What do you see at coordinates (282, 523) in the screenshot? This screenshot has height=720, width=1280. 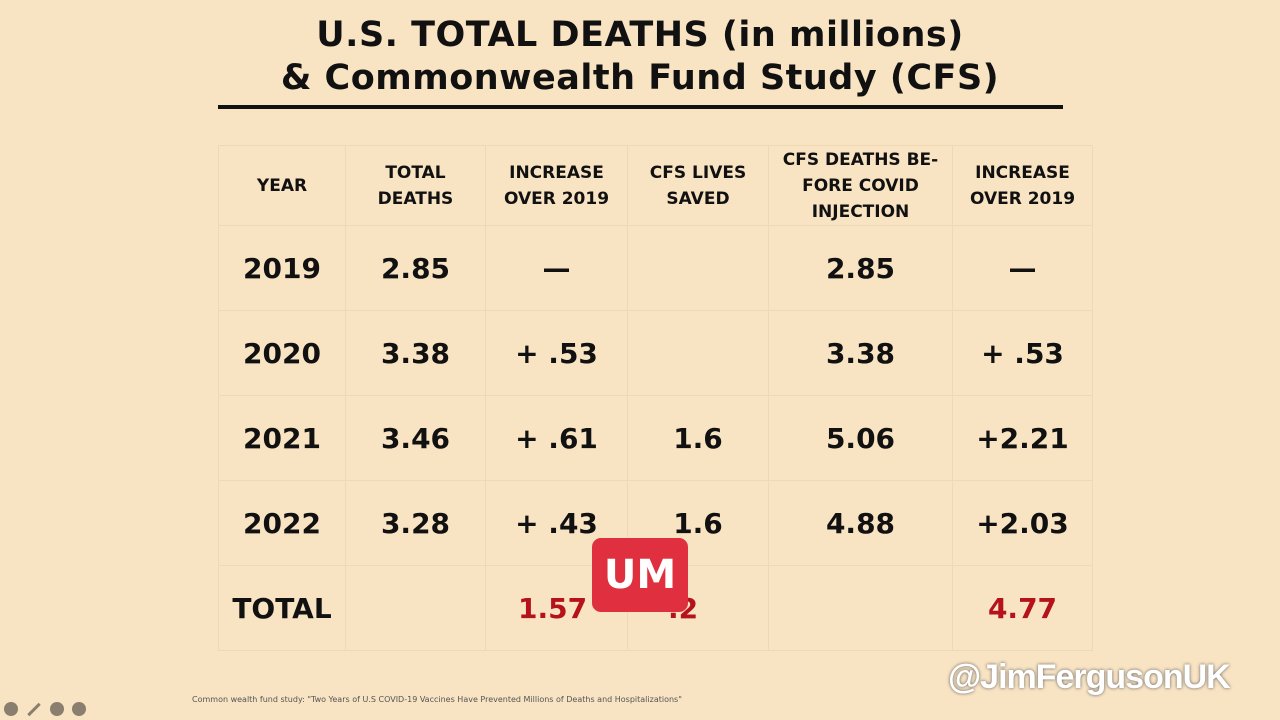 I see `cell: 2022` at bounding box center [282, 523].